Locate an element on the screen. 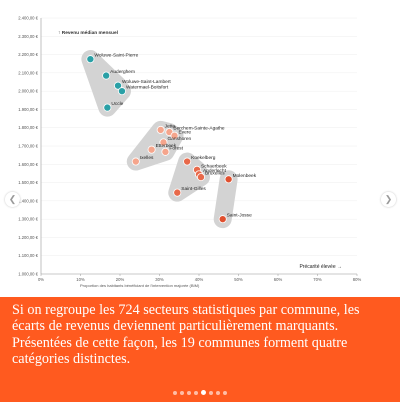 The image size is (400, 402). y-tick-label: 1.500,00 € is located at coordinates (28, 182).